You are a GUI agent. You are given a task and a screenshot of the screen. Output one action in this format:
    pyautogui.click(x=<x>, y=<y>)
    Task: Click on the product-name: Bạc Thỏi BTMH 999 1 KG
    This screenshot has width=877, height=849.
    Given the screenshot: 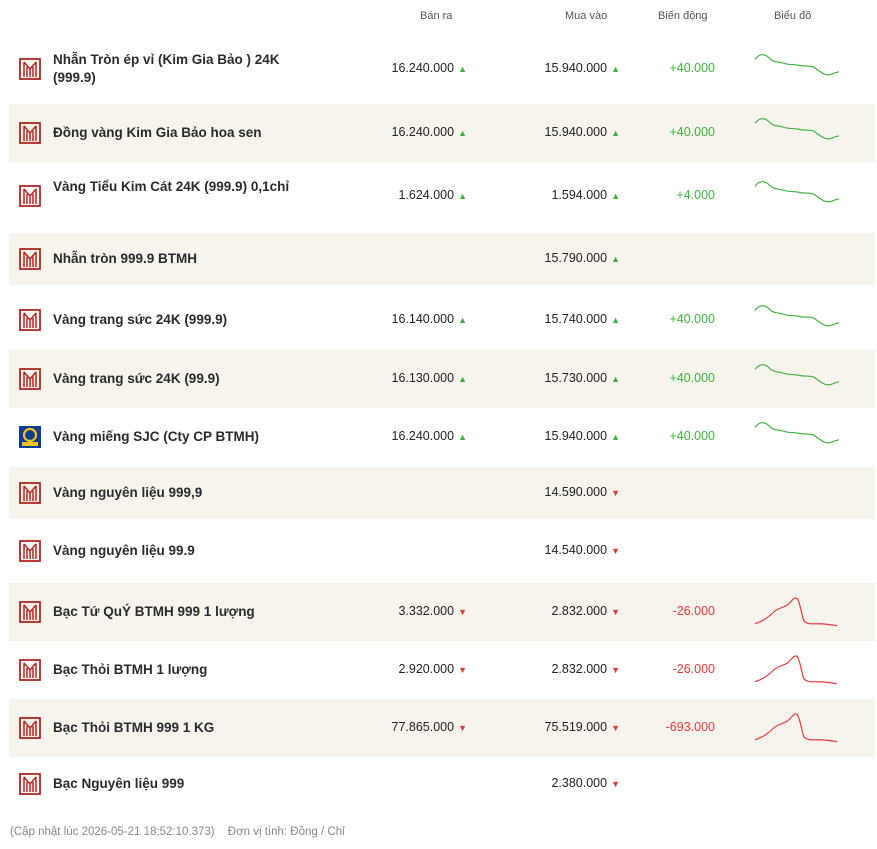 What is the action you would take?
    pyautogui.click(x=134, y=727)
    